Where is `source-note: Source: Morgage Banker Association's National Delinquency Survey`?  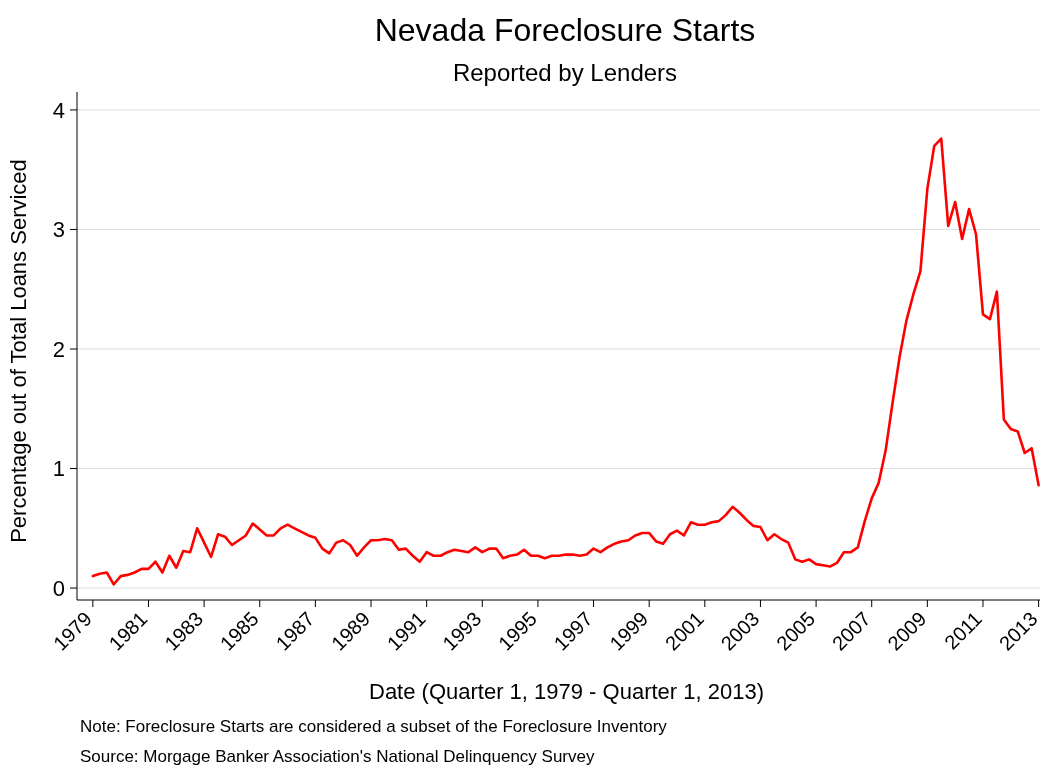 source-note: Source: Morgage Banker Association's National Delinquency Survey is located at coordinates (337, 756).